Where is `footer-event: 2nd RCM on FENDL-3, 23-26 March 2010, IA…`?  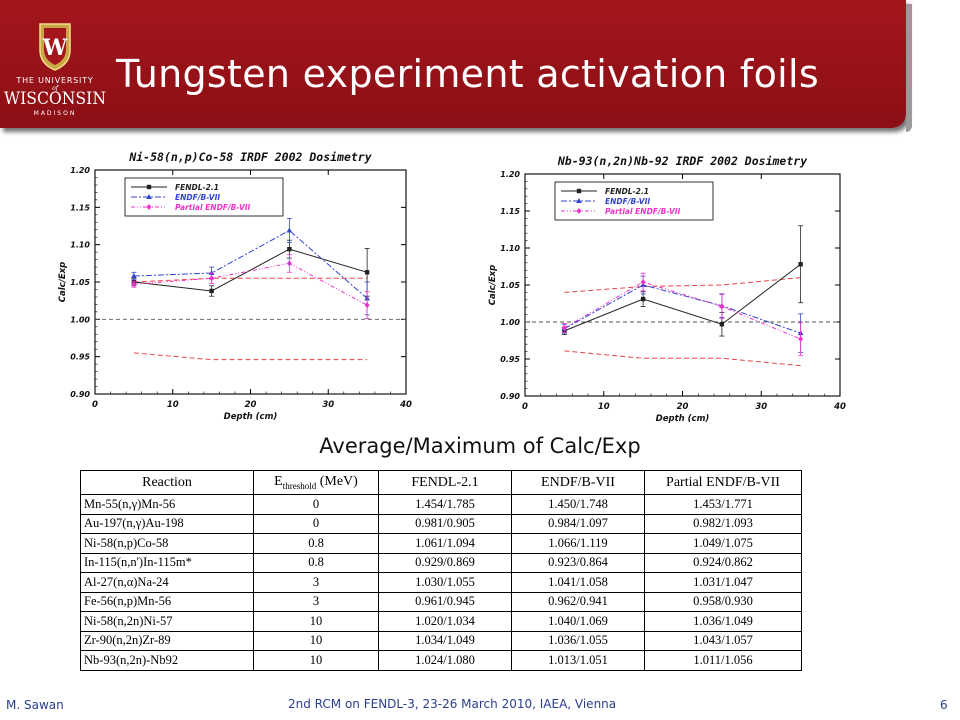 footer-event: 2nd RCM on FENDL-3, 23-26 March 2010, IA… is located at coordinates (452, 704).